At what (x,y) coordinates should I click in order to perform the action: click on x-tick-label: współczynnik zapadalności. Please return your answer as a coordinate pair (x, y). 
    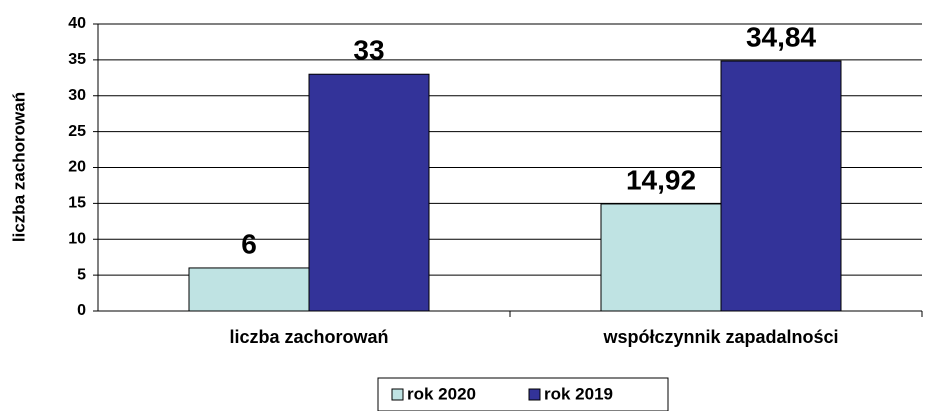
    Looking at the image, I should click on (720, 337).